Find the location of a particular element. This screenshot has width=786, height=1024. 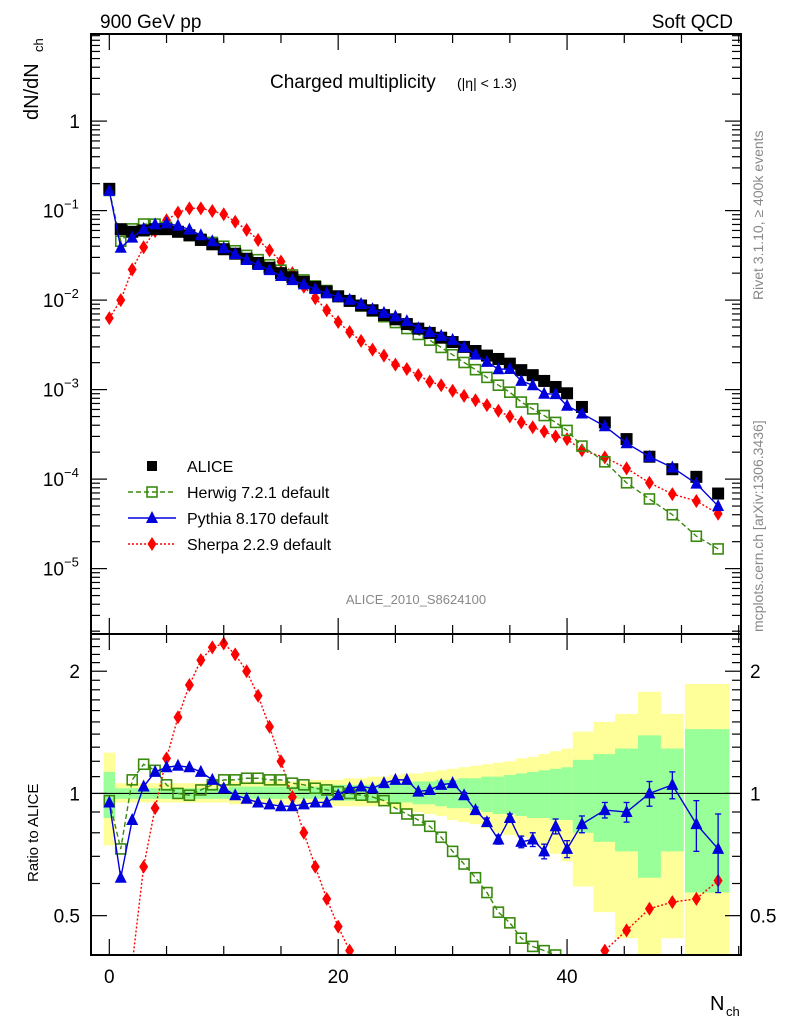

legend-sherpa-marker is located at coordinates (152, 544).